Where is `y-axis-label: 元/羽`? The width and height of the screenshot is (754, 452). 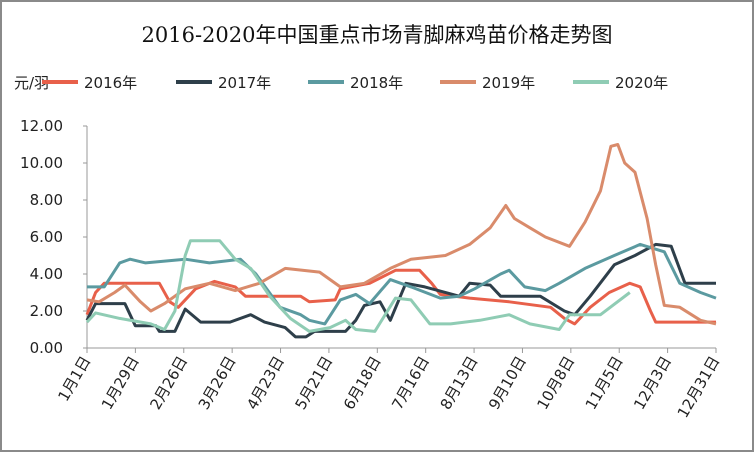
y-axis-label: 元/羽 is located at coordinates (31, 83).